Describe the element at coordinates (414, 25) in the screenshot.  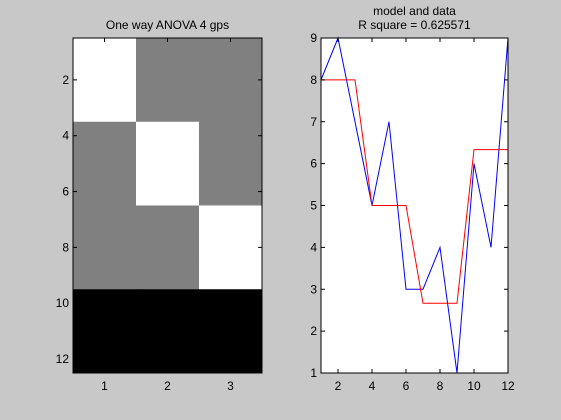
I see `r-square-label: R square = 0.625571` at that location.